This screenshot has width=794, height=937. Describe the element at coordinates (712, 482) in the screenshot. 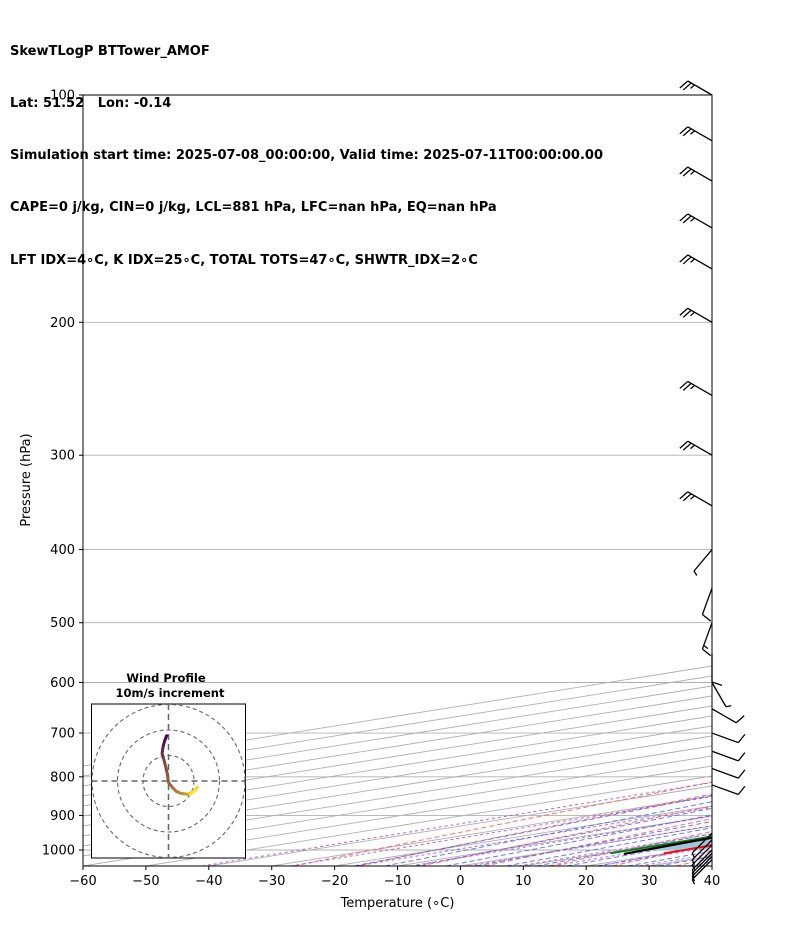

I see `wind-barbs` at that location.